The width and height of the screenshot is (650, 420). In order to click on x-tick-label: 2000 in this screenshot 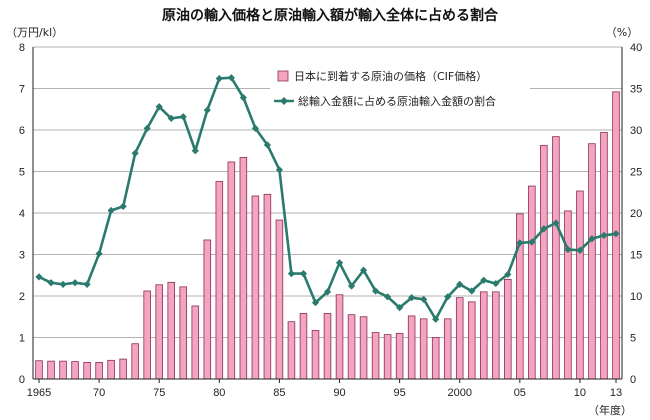, I will do `click(459, 393)`.